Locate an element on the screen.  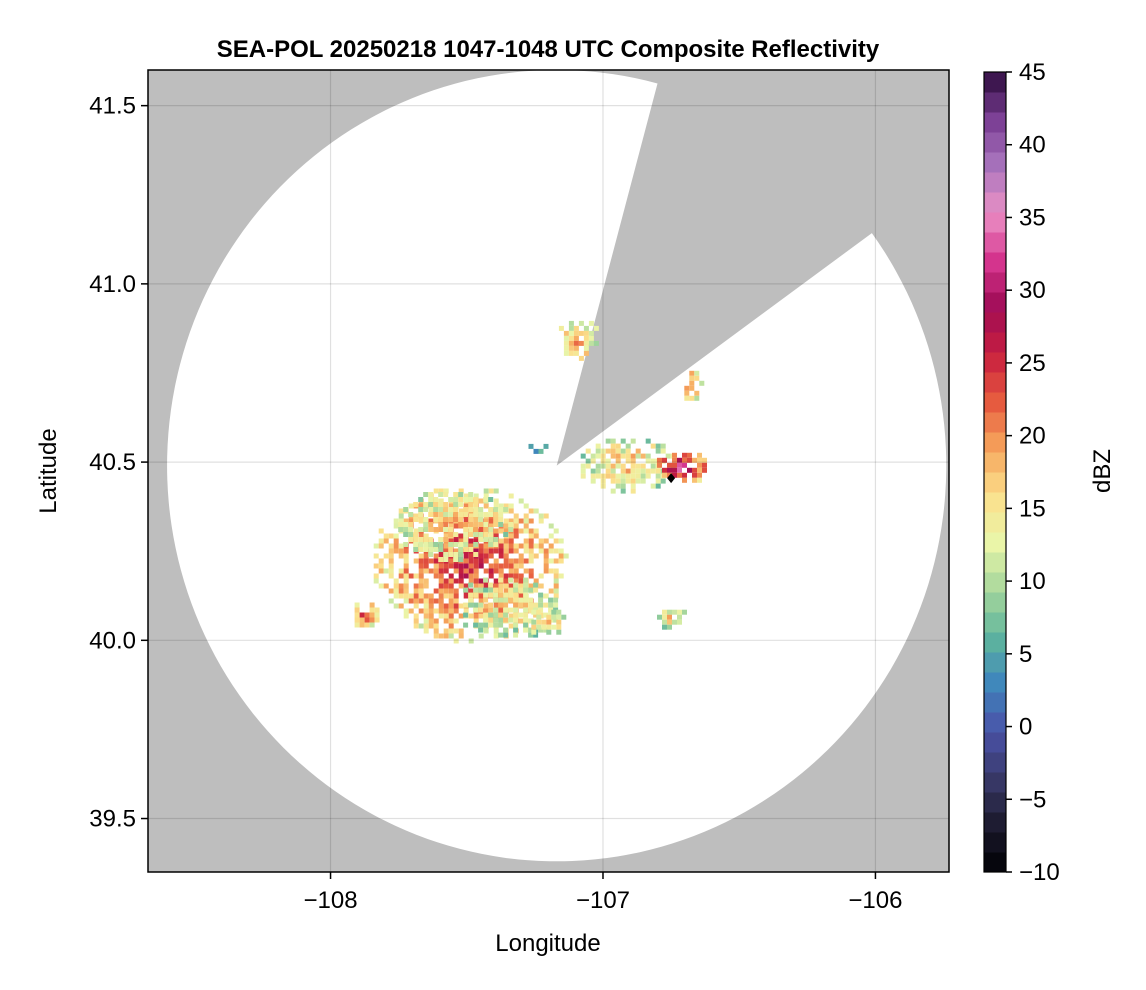
colorbar-tick-label: 15 is located at coordinates (1032, 508).